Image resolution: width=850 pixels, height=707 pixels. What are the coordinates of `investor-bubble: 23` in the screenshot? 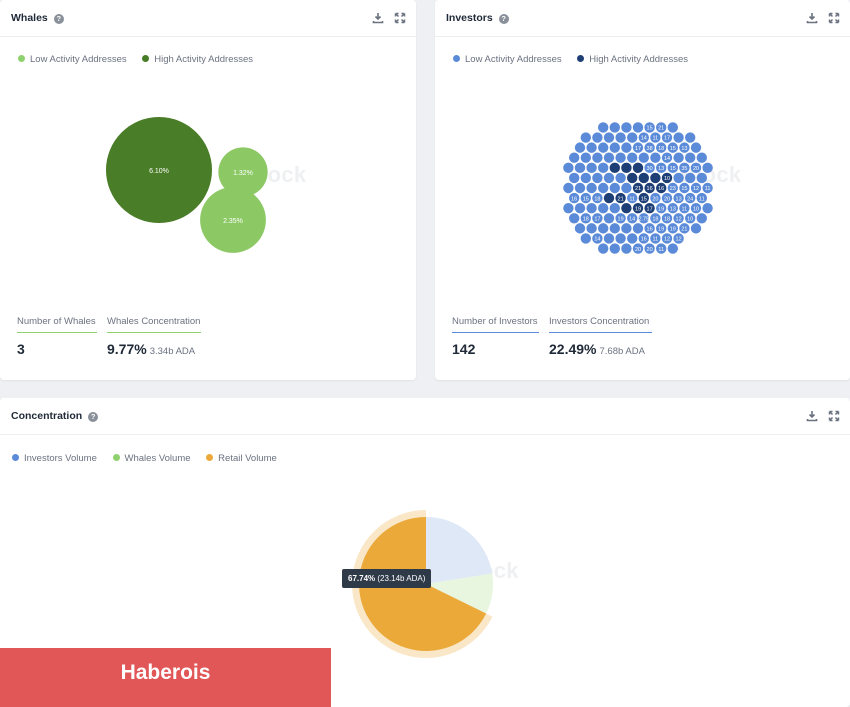 It's located at (672, 188).